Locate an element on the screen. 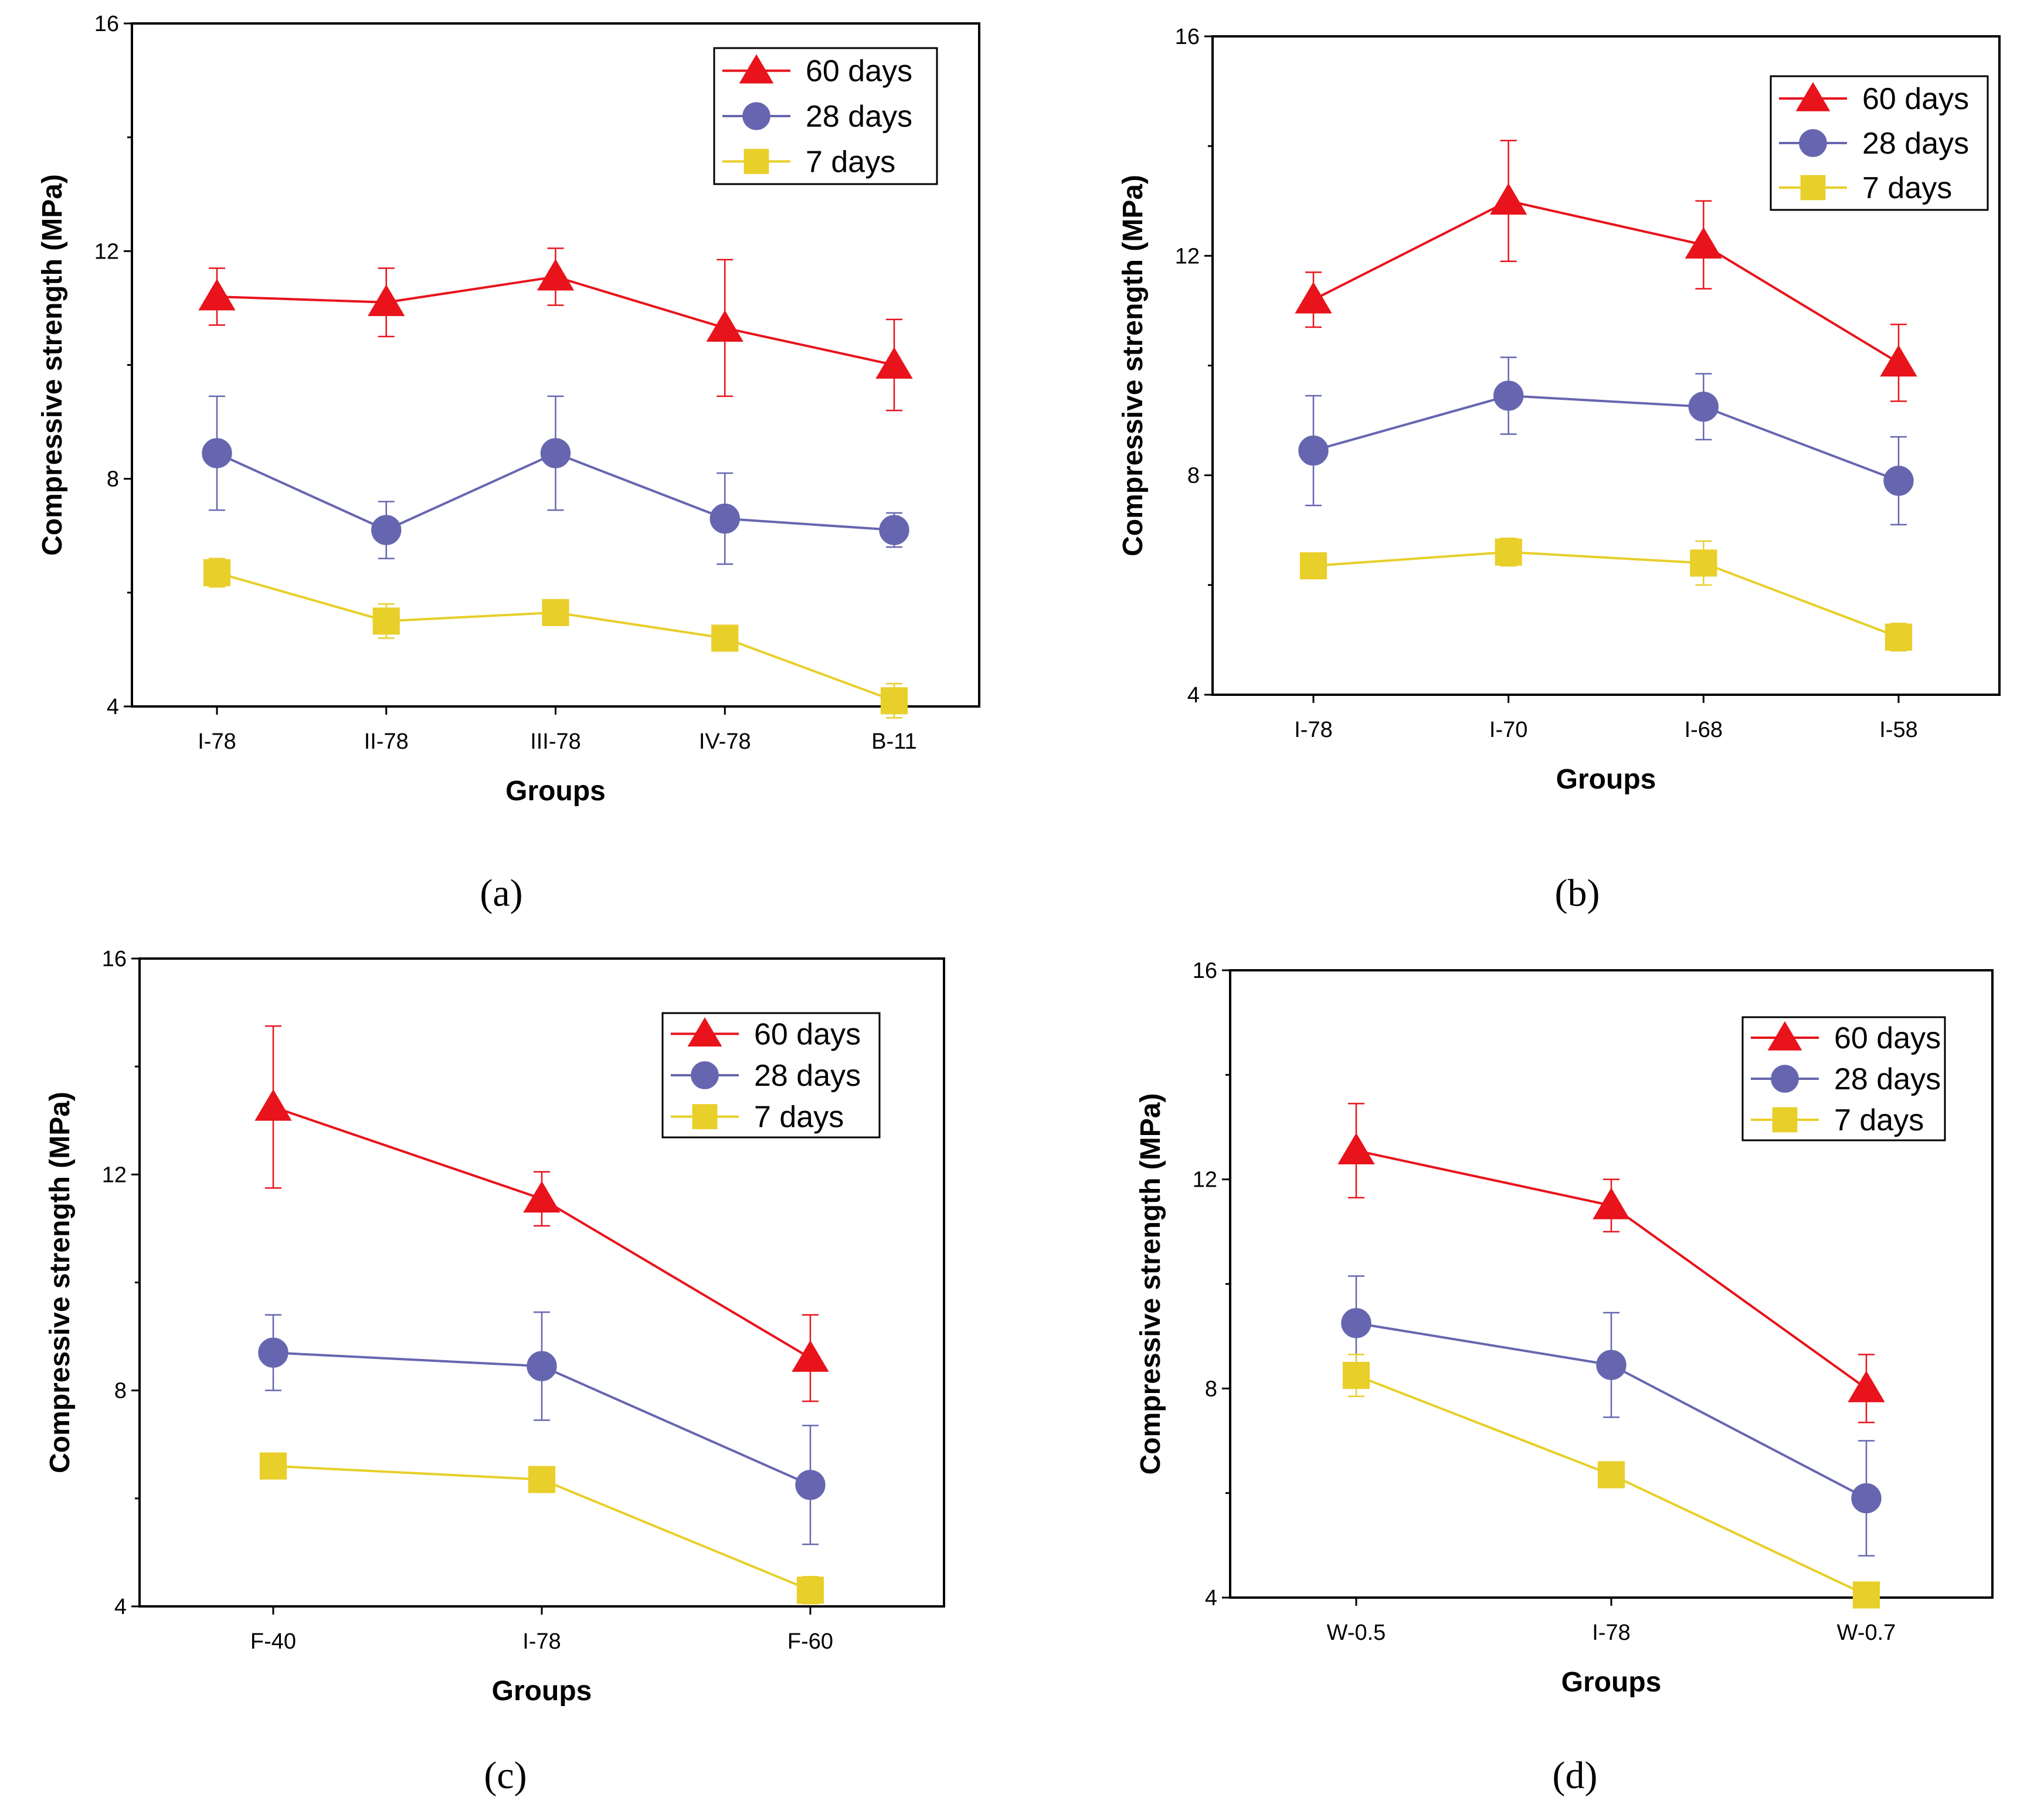 Image resolution: width=2044 pixels, height=1811 pixels. x-tick-label: II-78 is located at coordinates (386, 741).